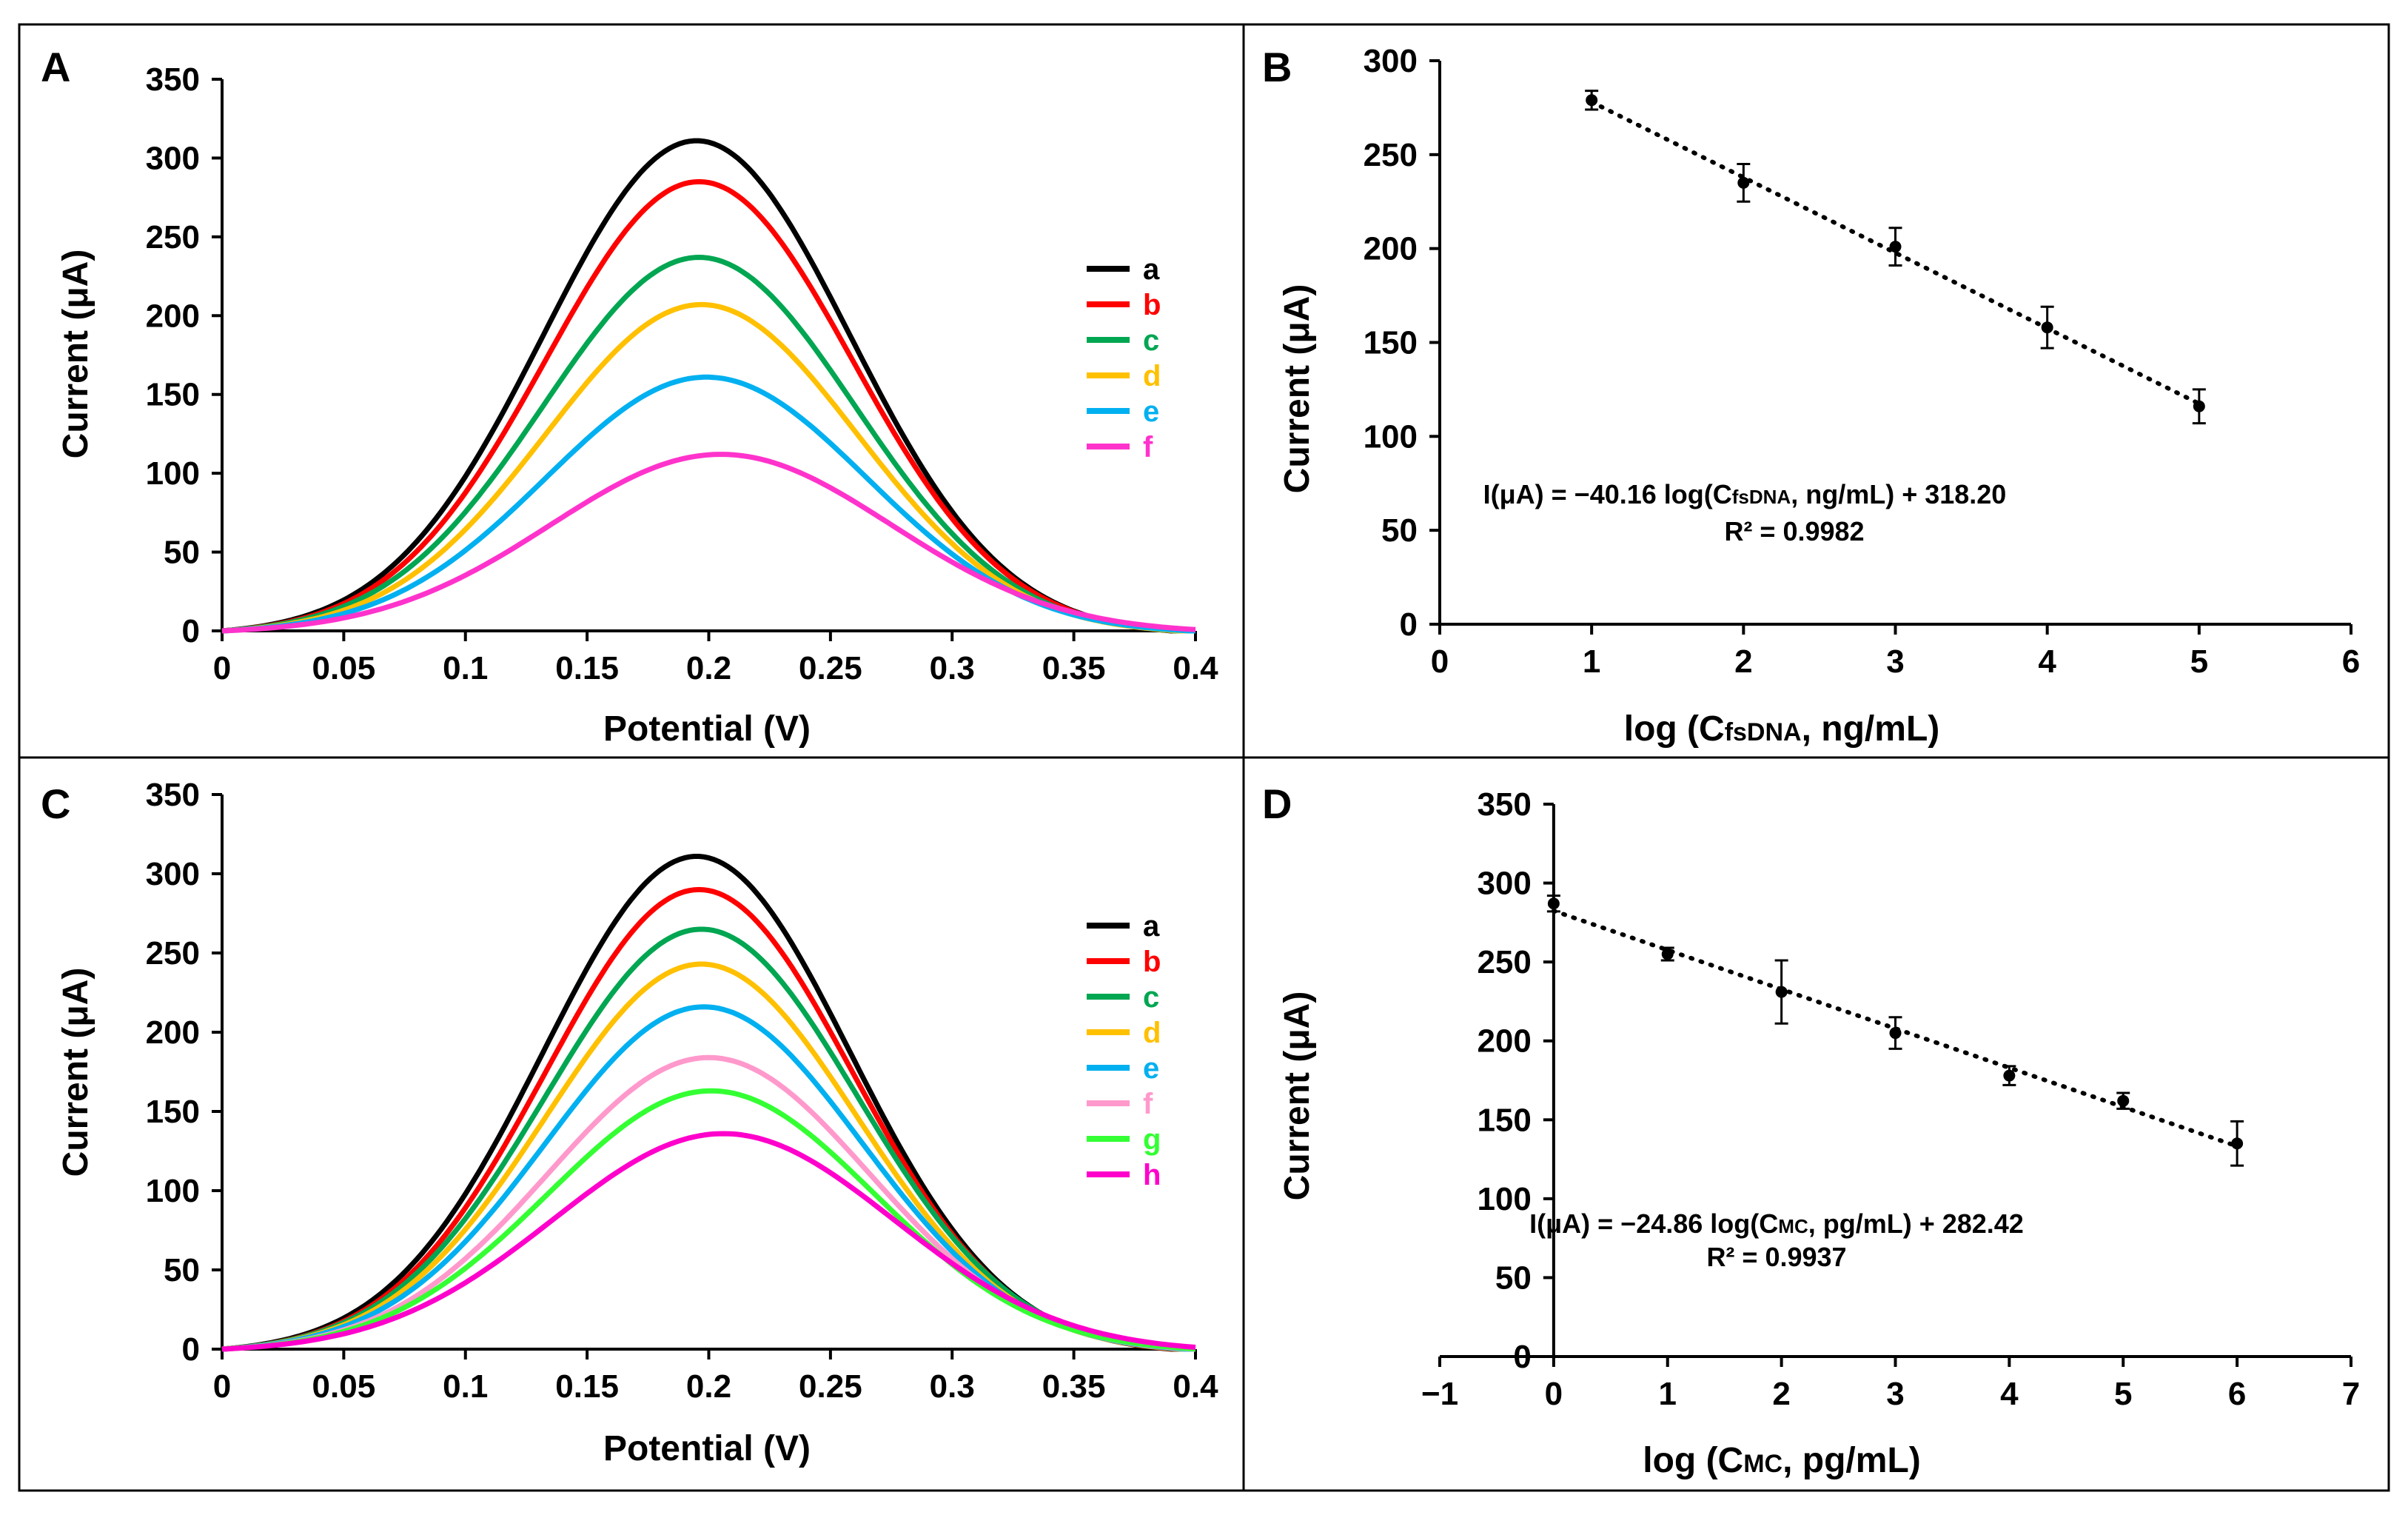  Describe the element at coordinates (173, 395) in the screenshot. I see `y-tick-label-a: 150` at that location.